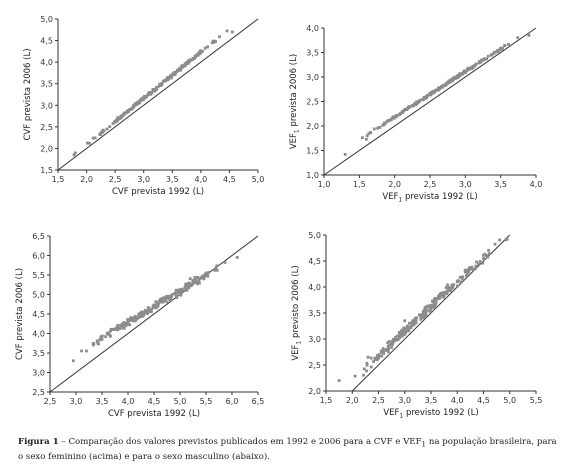  What do you see at coordinates (38, 442) in the screenshot?
I see `figure-label: Figura 1` at bounding box center [38, 442].